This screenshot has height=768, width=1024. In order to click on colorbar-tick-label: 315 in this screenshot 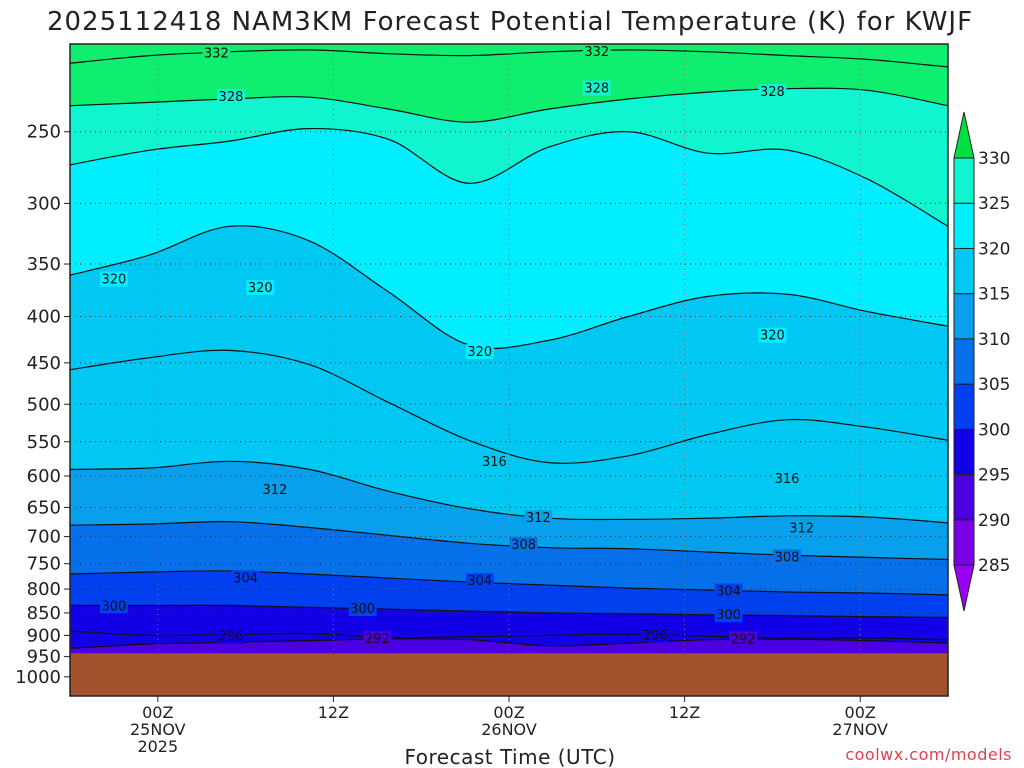, I will do `click(994, 295)`.